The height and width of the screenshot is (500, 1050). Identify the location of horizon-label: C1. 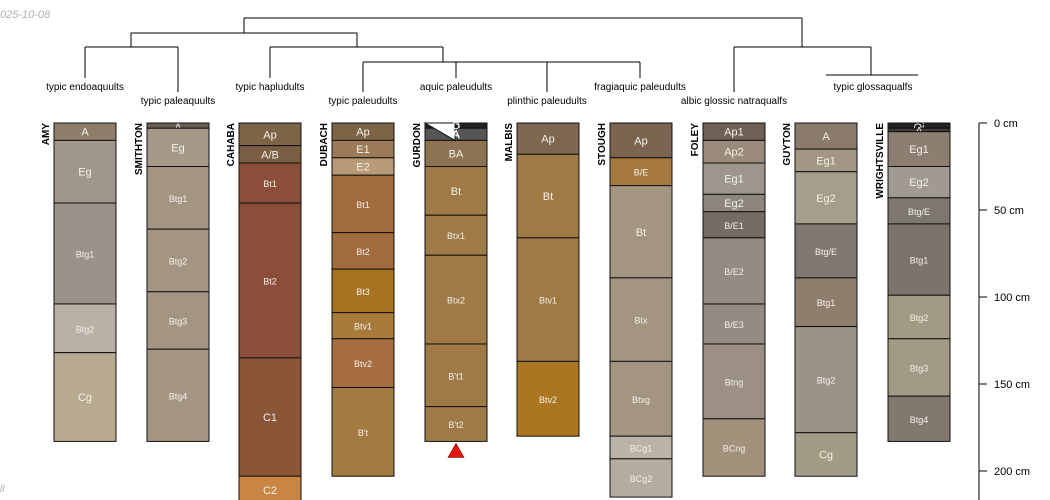
(270, 418).